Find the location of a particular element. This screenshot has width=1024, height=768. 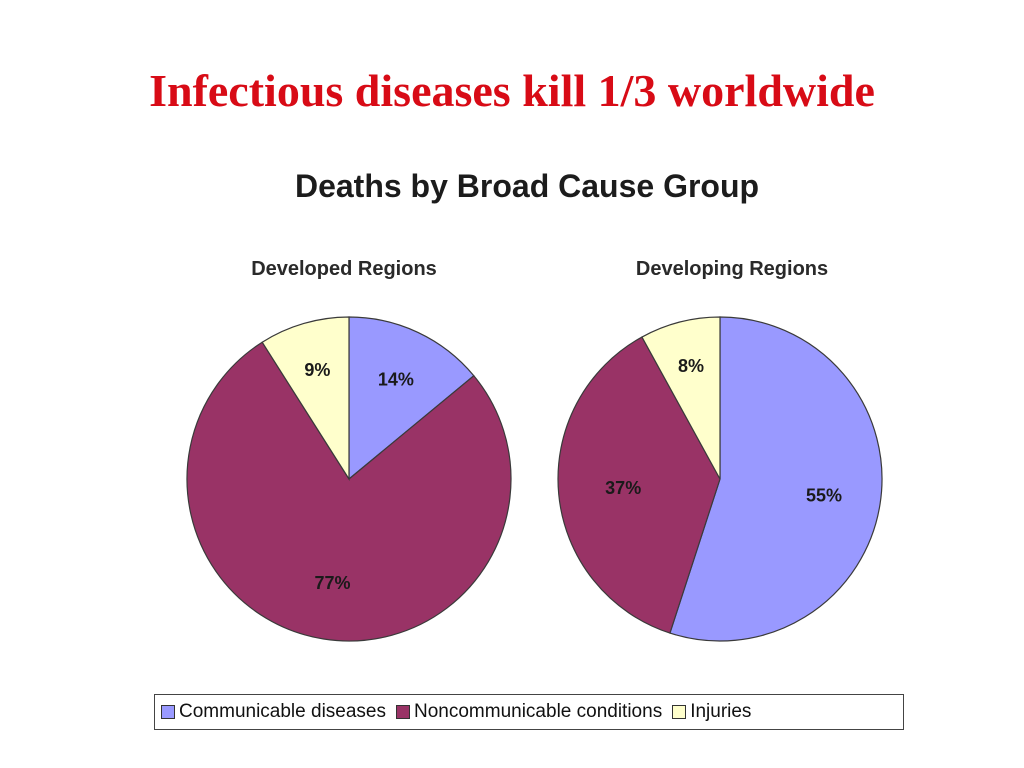

slide-title: Infectious diseases kill 1/3 worldwide is located at coordinates (512, 90).